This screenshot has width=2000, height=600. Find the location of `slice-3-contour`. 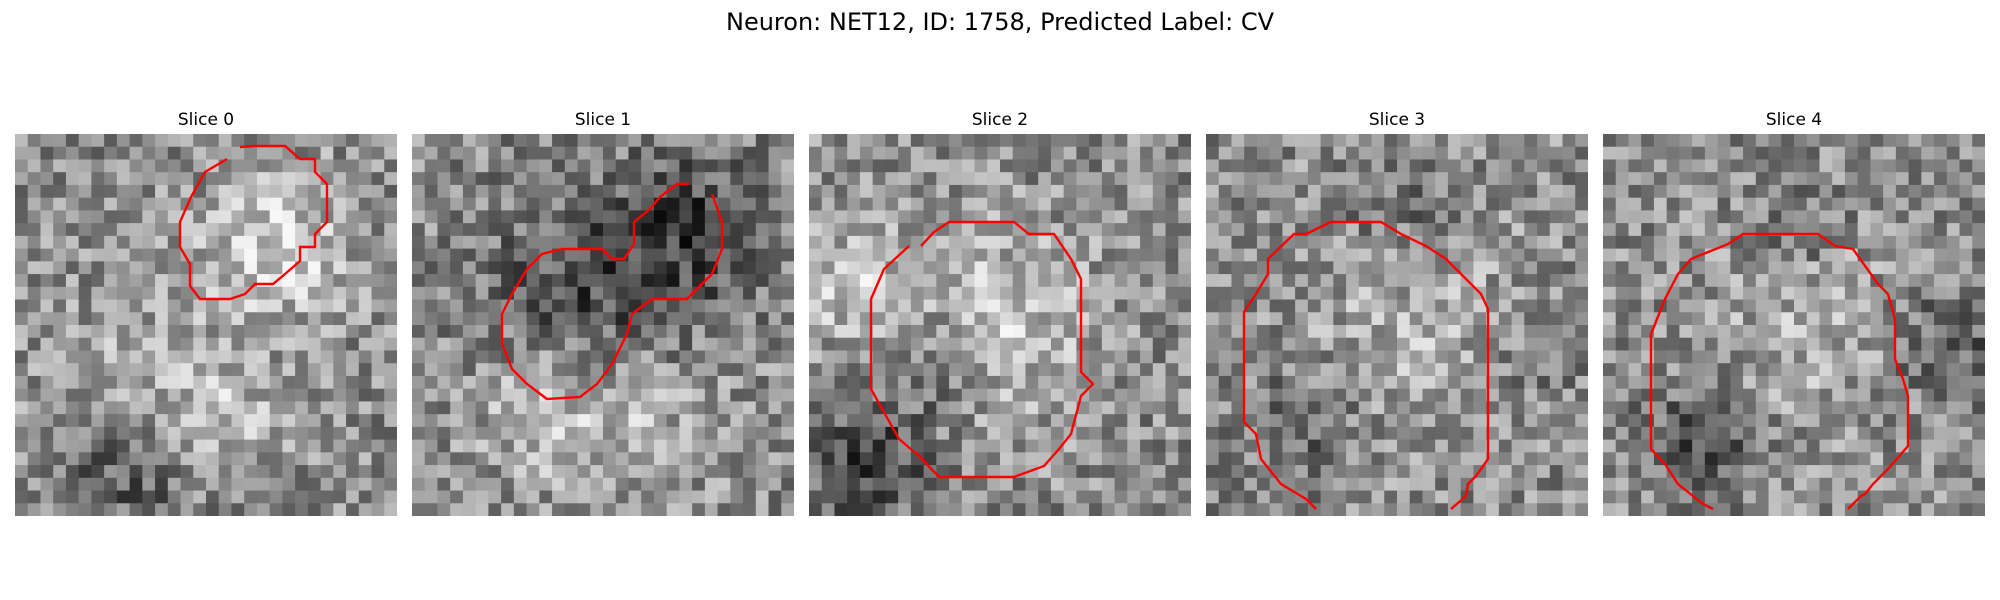

slice-3-contour is located at coordinates (1366, 365).